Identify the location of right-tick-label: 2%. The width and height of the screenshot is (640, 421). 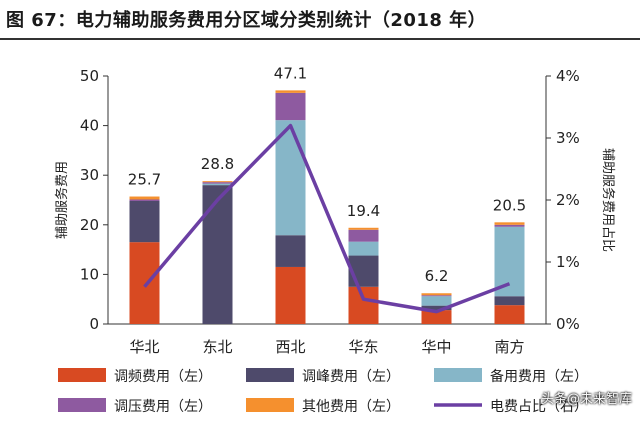
(568, 200).